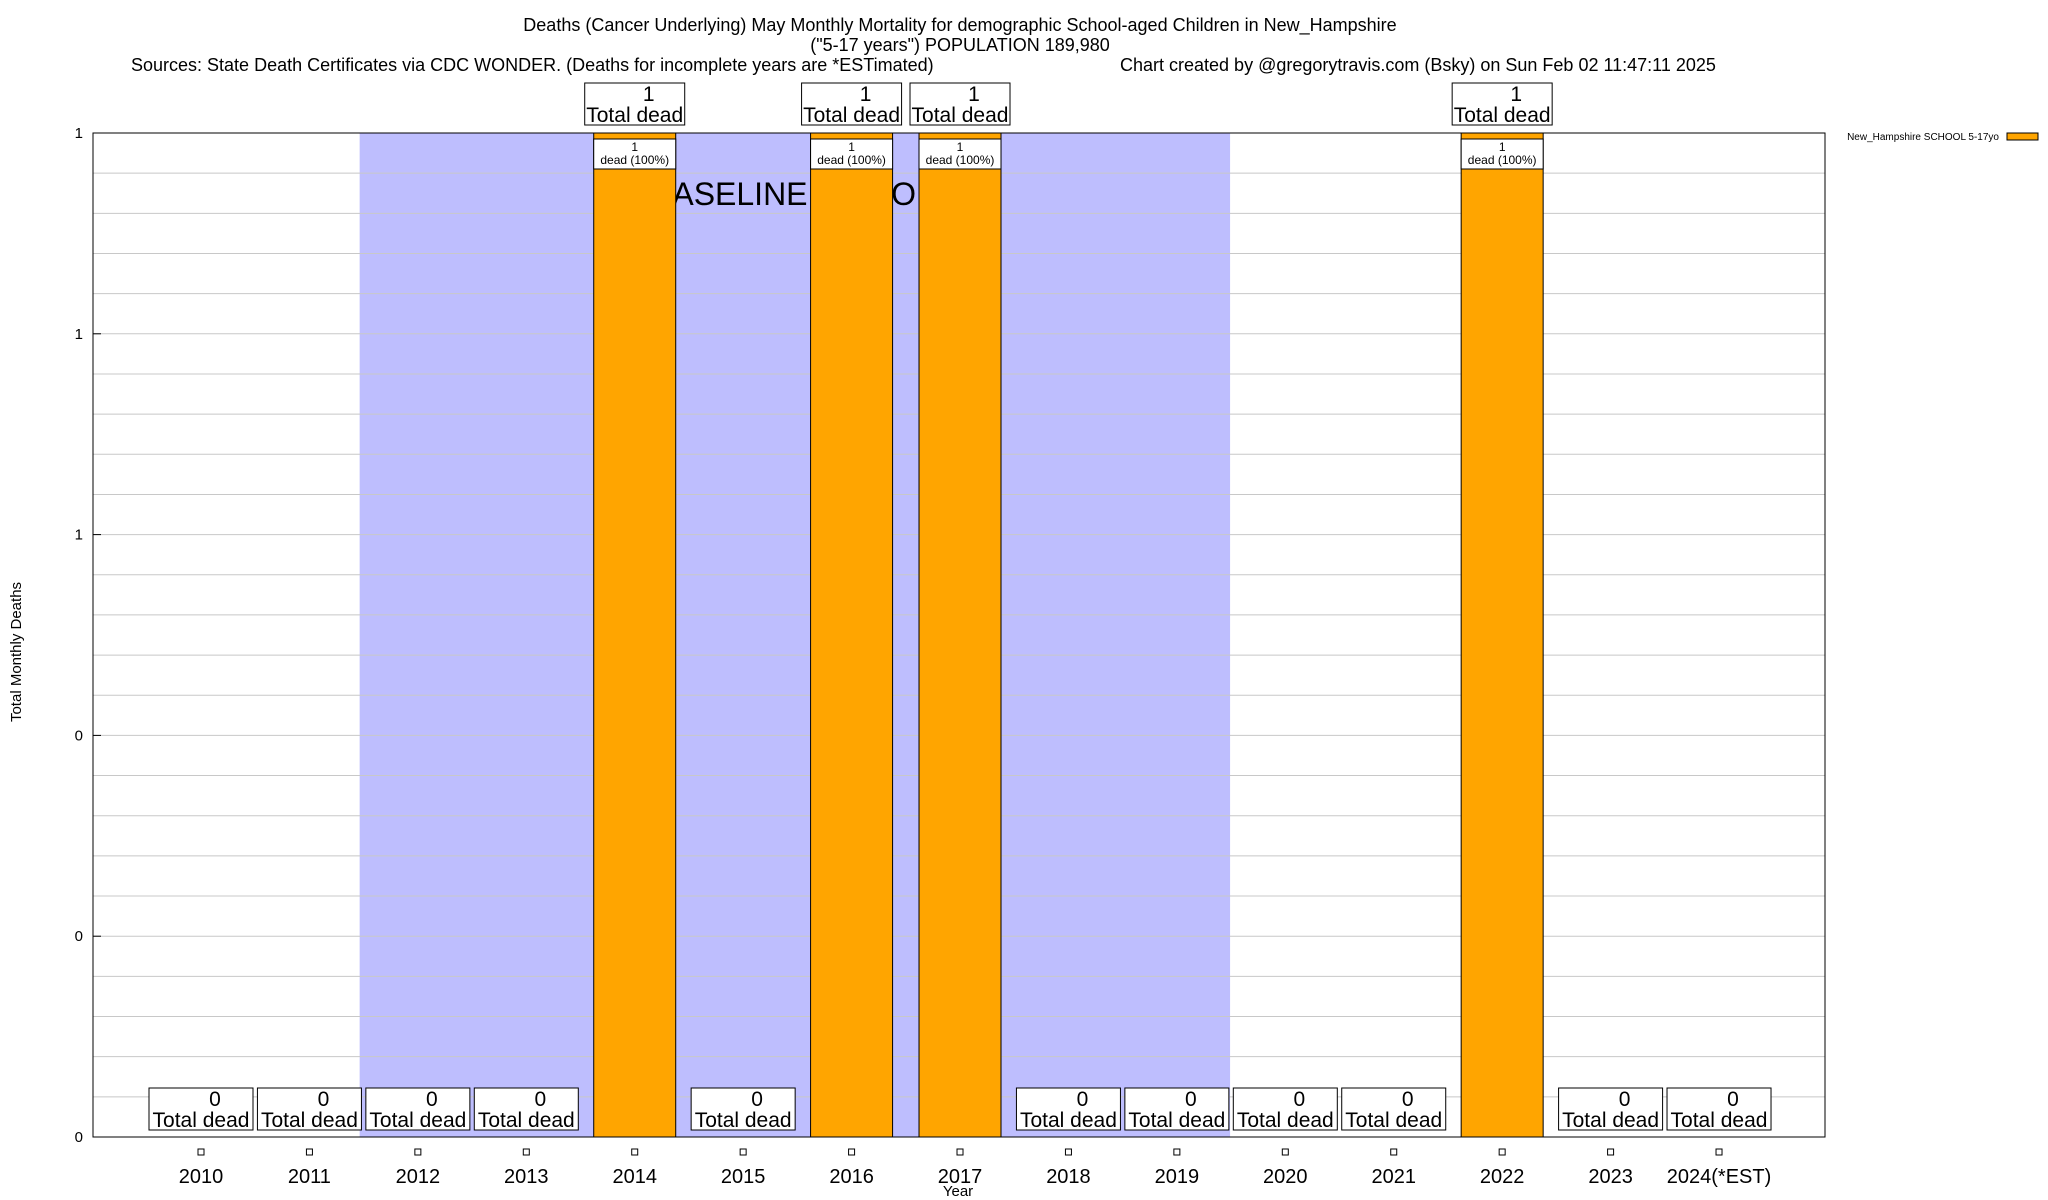  What do you see at coordinates (795, 194) in the screenshot?
I see `baseline-period-label: BASELINE PERIOD` at bounding box center [795, 194].